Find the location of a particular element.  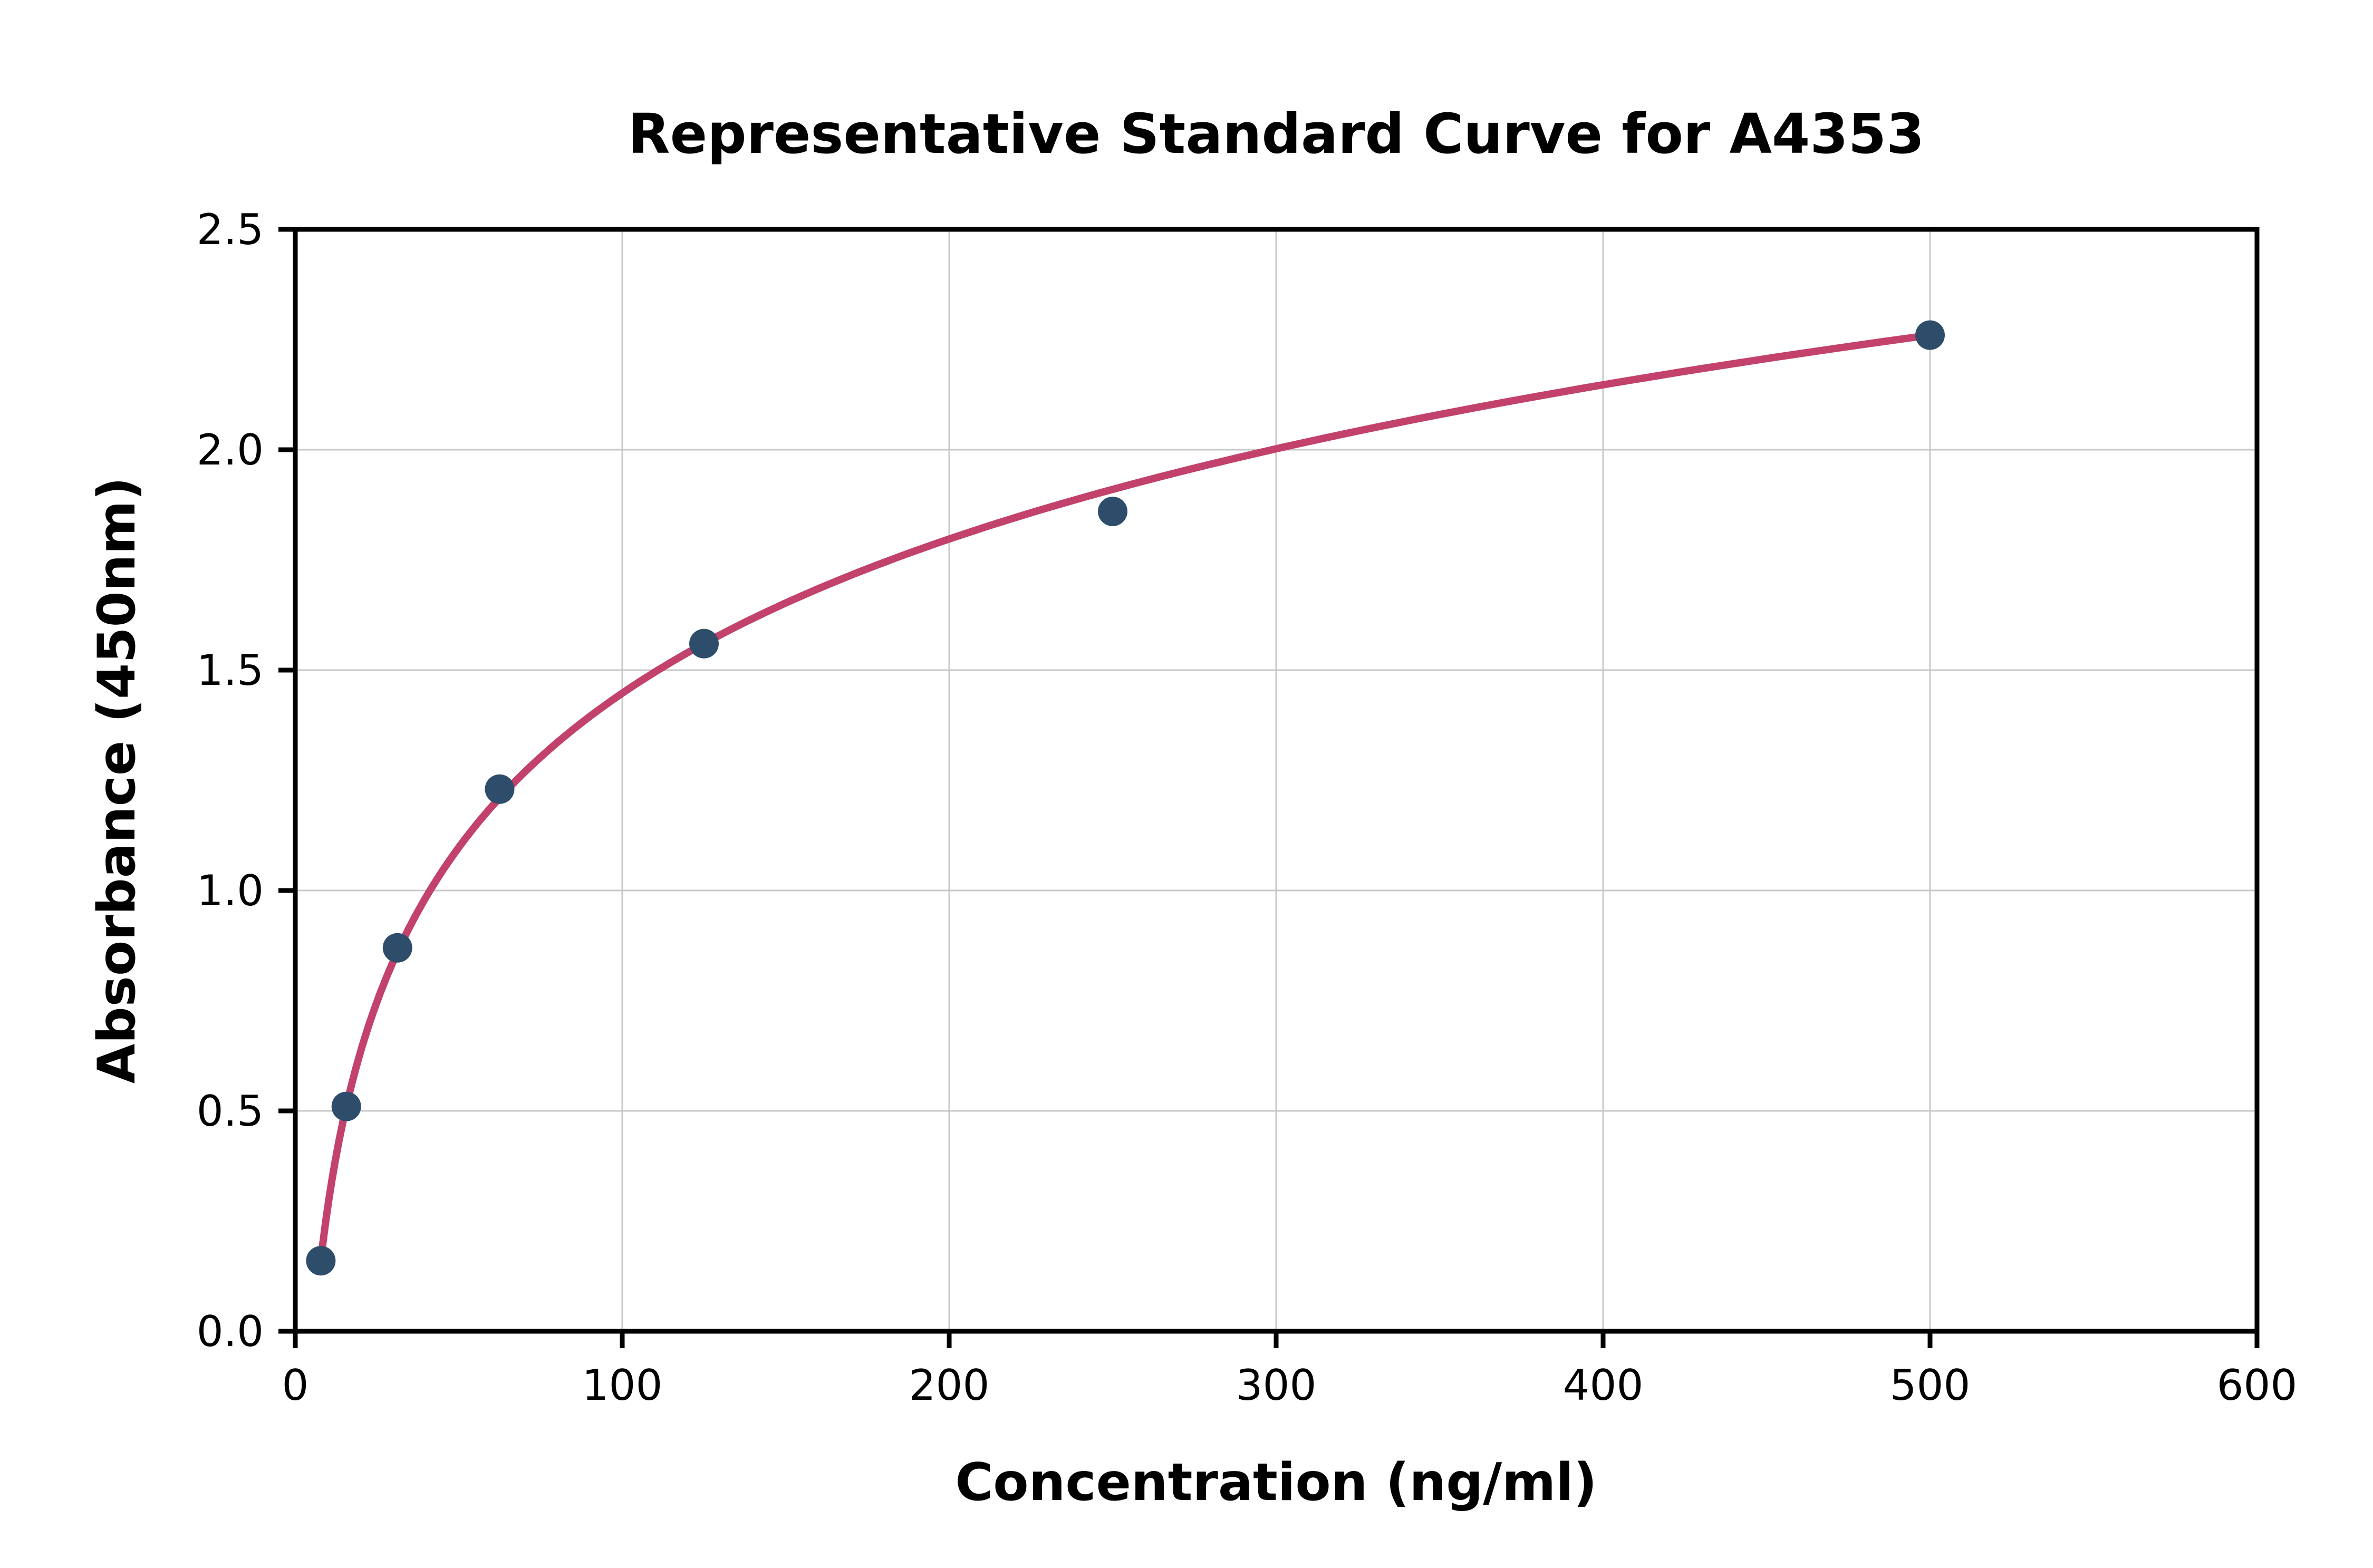

y-tick-label: 2.0 is located at coordinates (230, 450).